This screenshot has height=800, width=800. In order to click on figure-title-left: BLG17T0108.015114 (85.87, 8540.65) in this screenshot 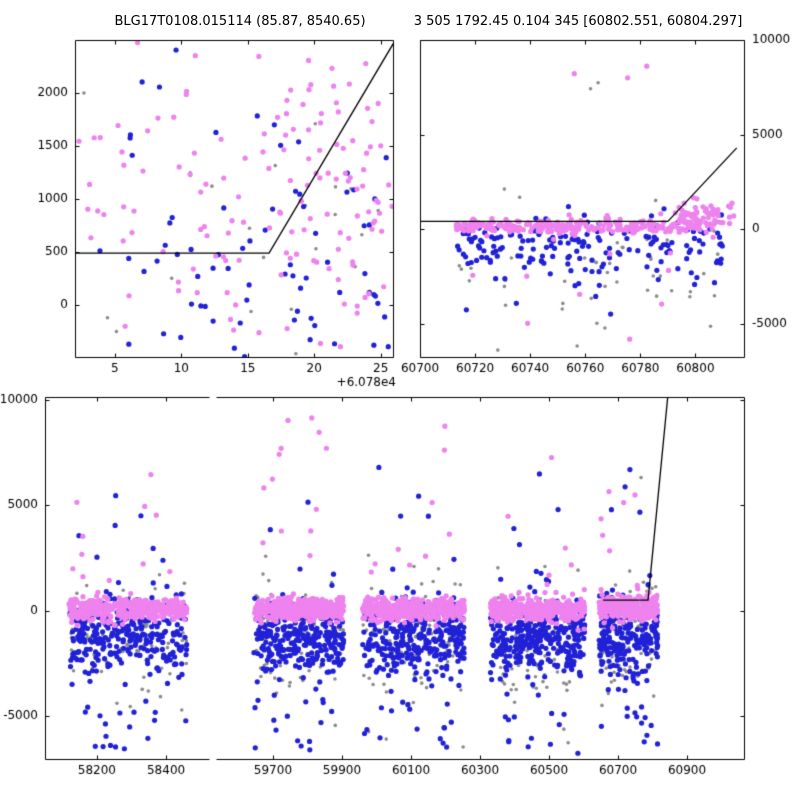, I will do `click(240, 21)`.